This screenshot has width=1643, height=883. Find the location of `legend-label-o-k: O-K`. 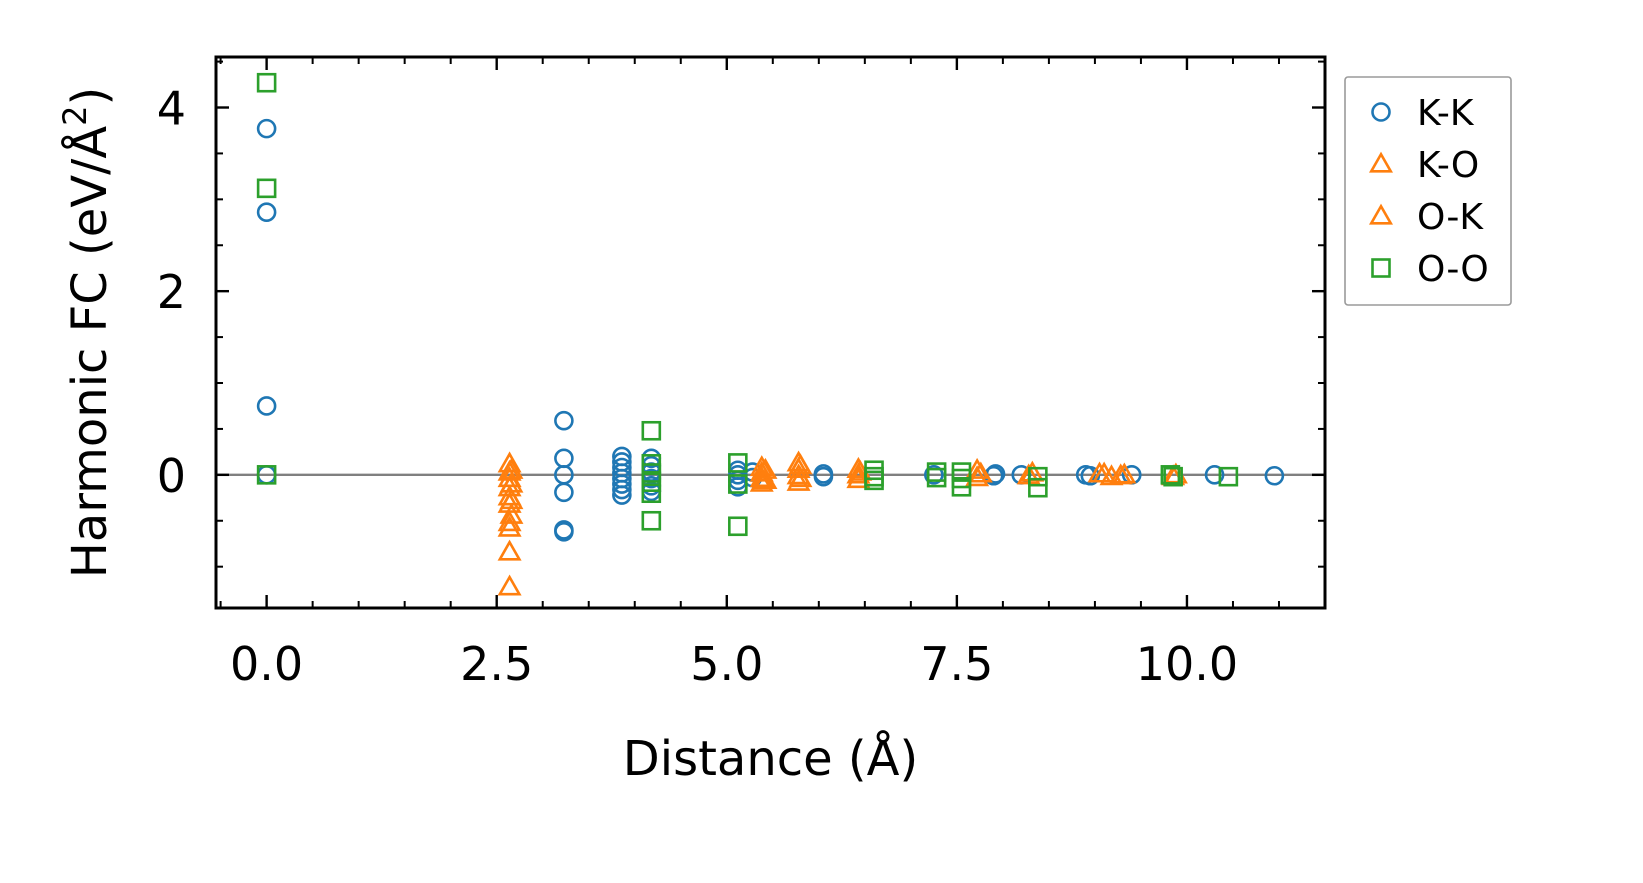

legend-label-o-k: O-K is located at coordinates (1450, 217).